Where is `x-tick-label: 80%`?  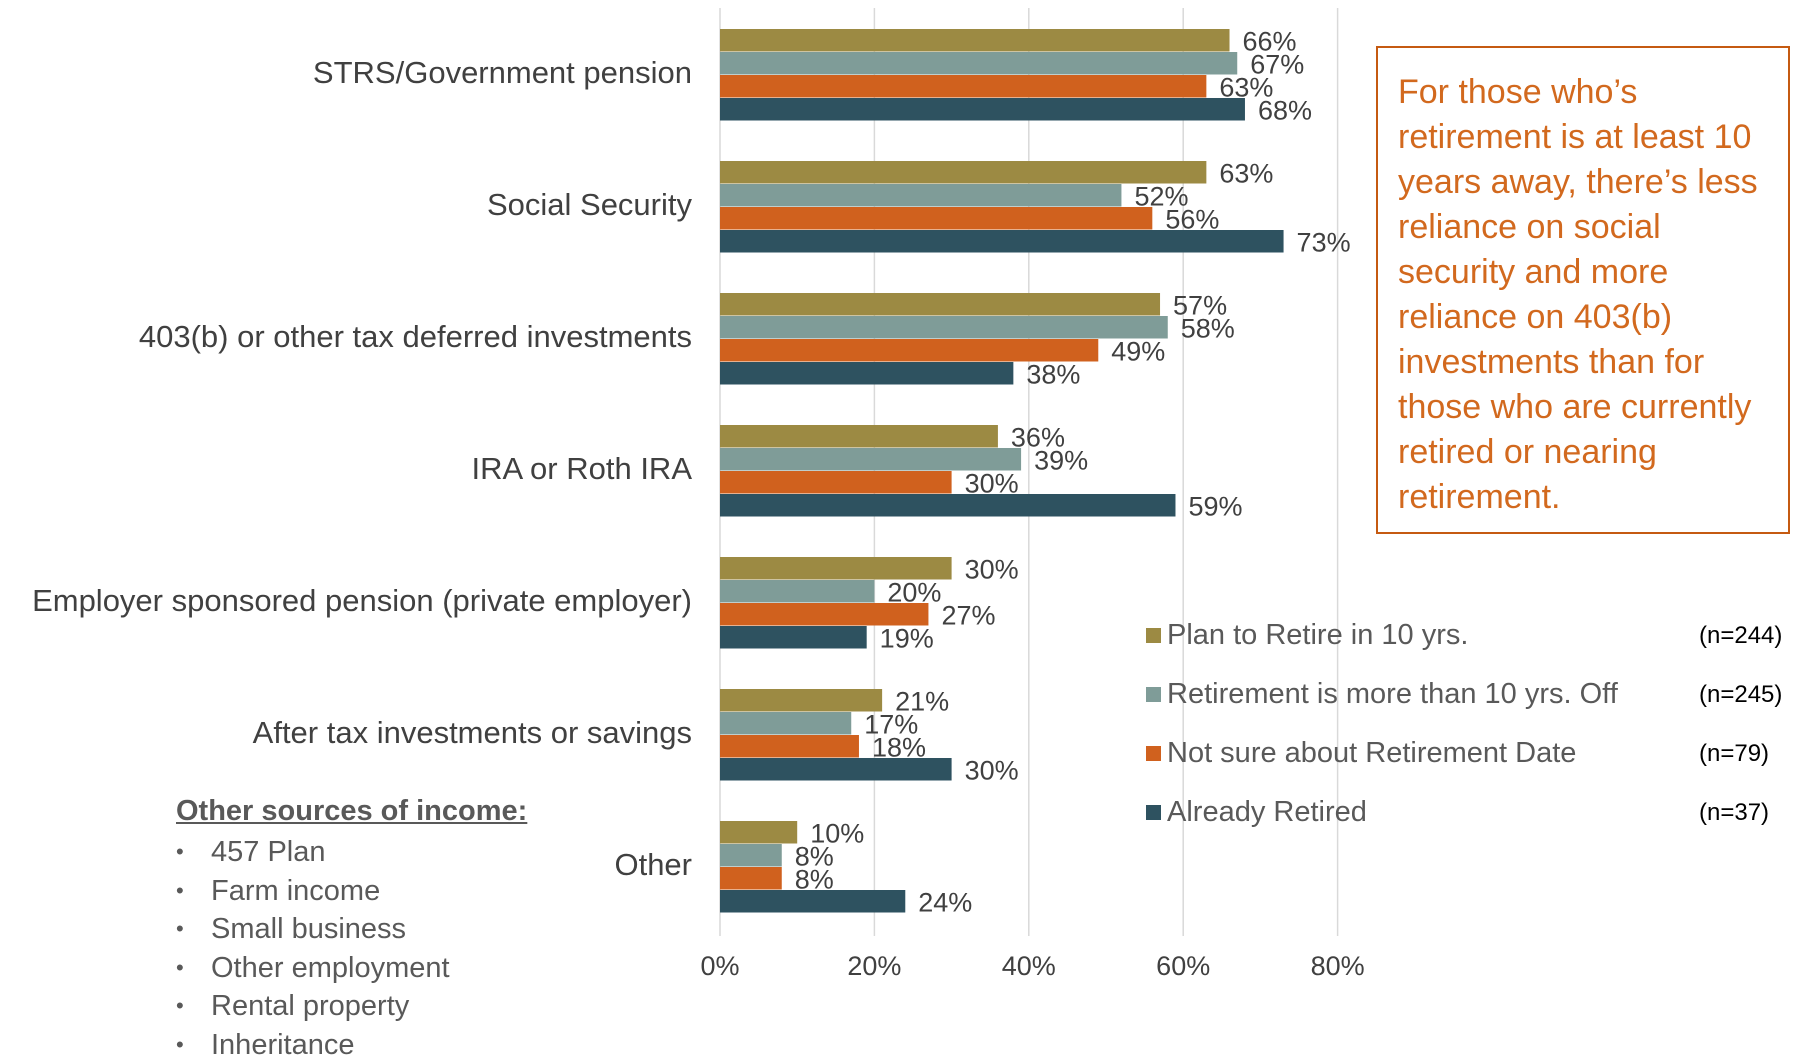
x-tick-label: 80% is located at coordinates (1338, 966).